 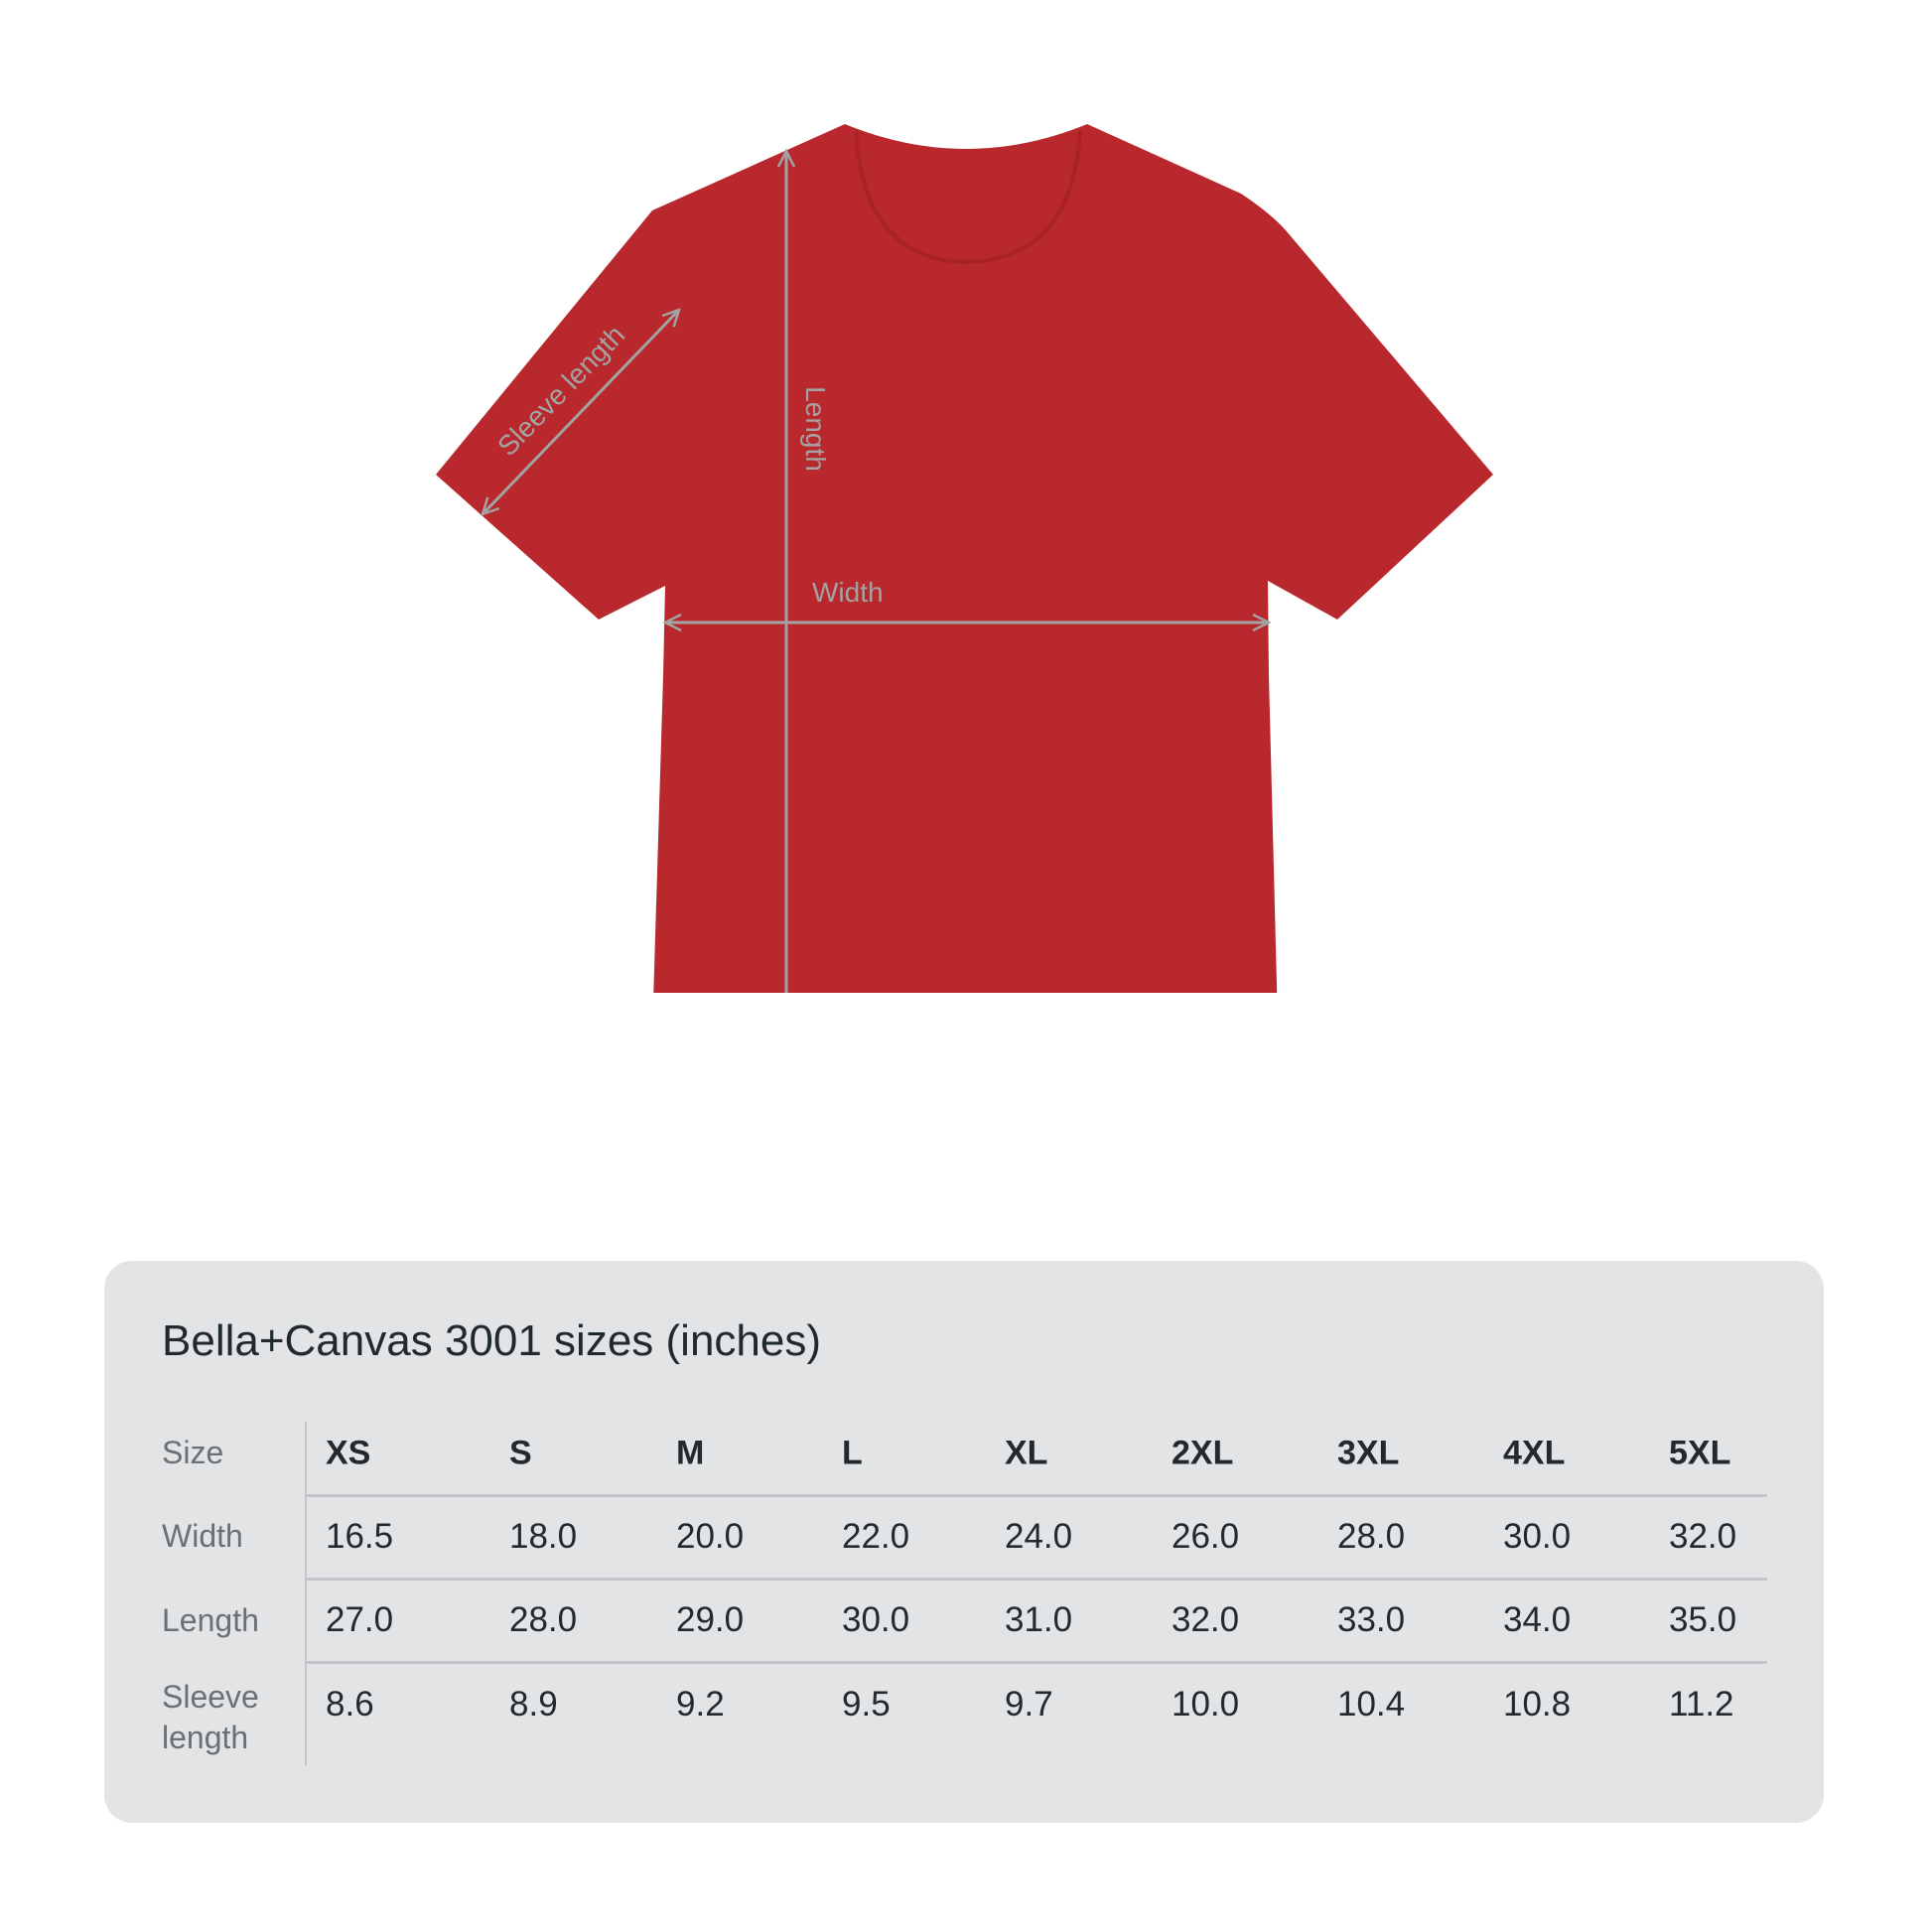 I want to click on width-cell: 28.0, so click(x=1371, y=1536).